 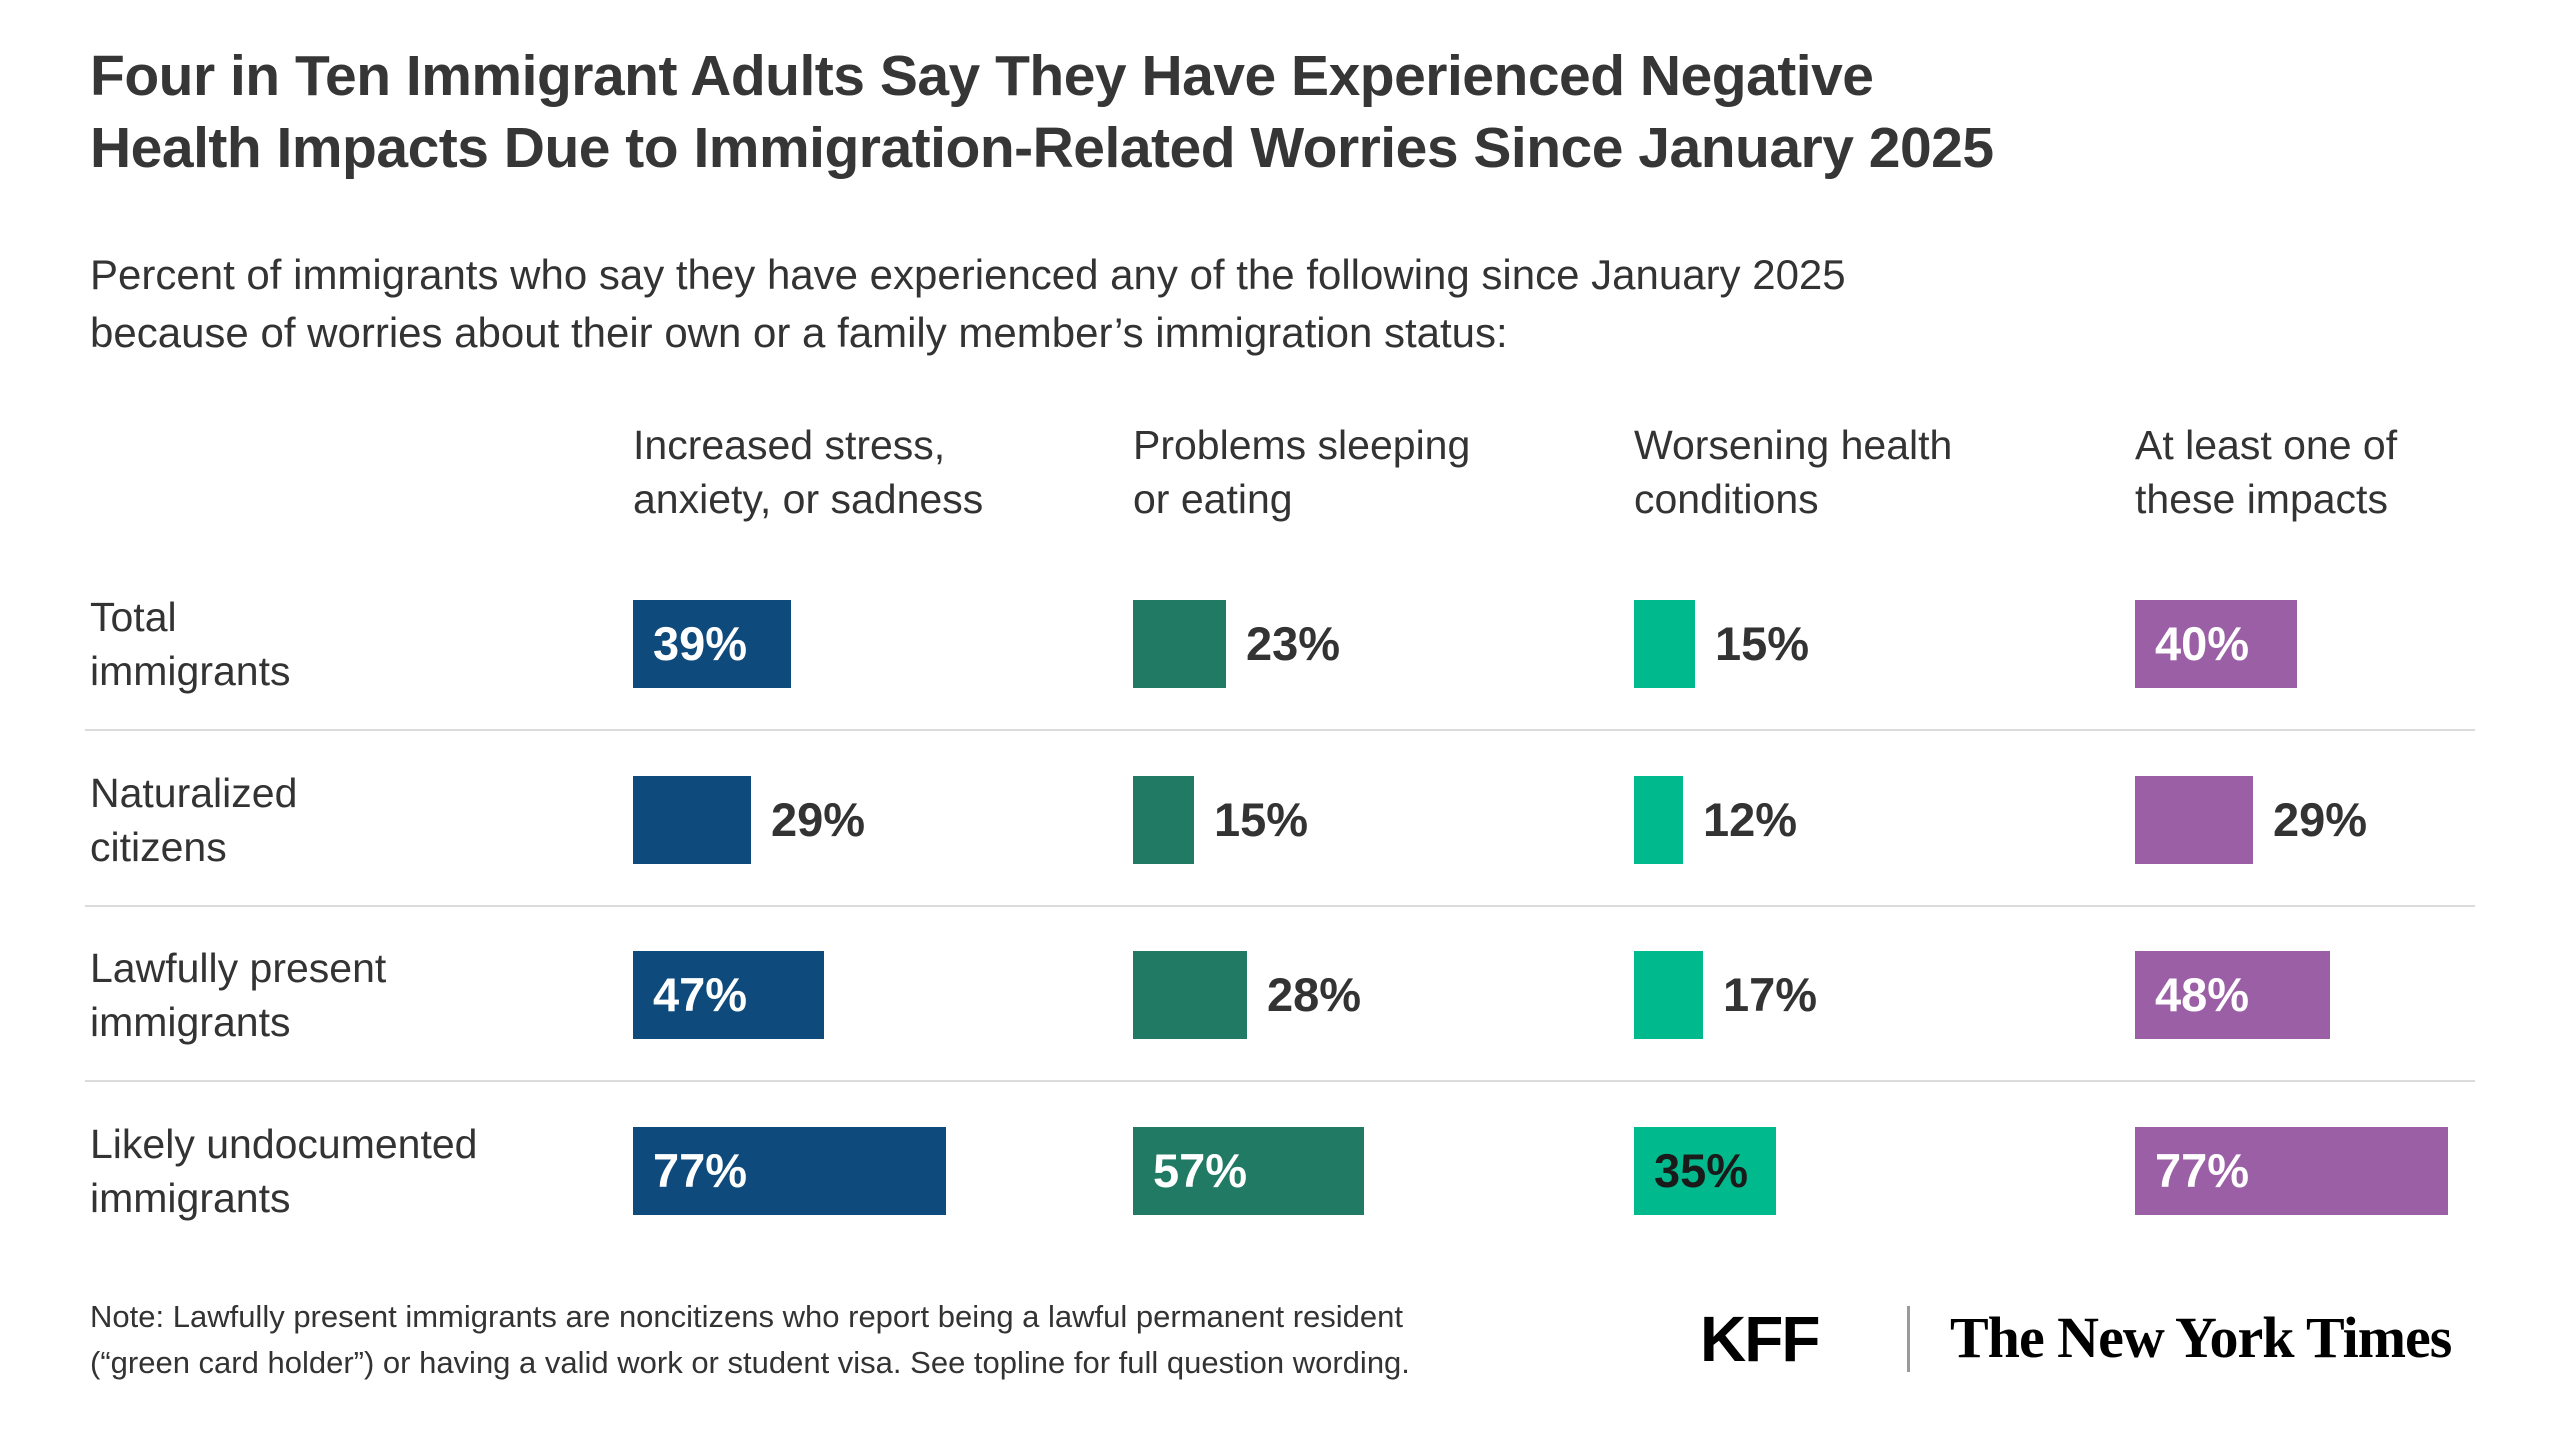 What do you see at coordinates (1770, 994) in the screenshot?
I see `bar-value-label: 17%` at bounding box center [1770, 994].